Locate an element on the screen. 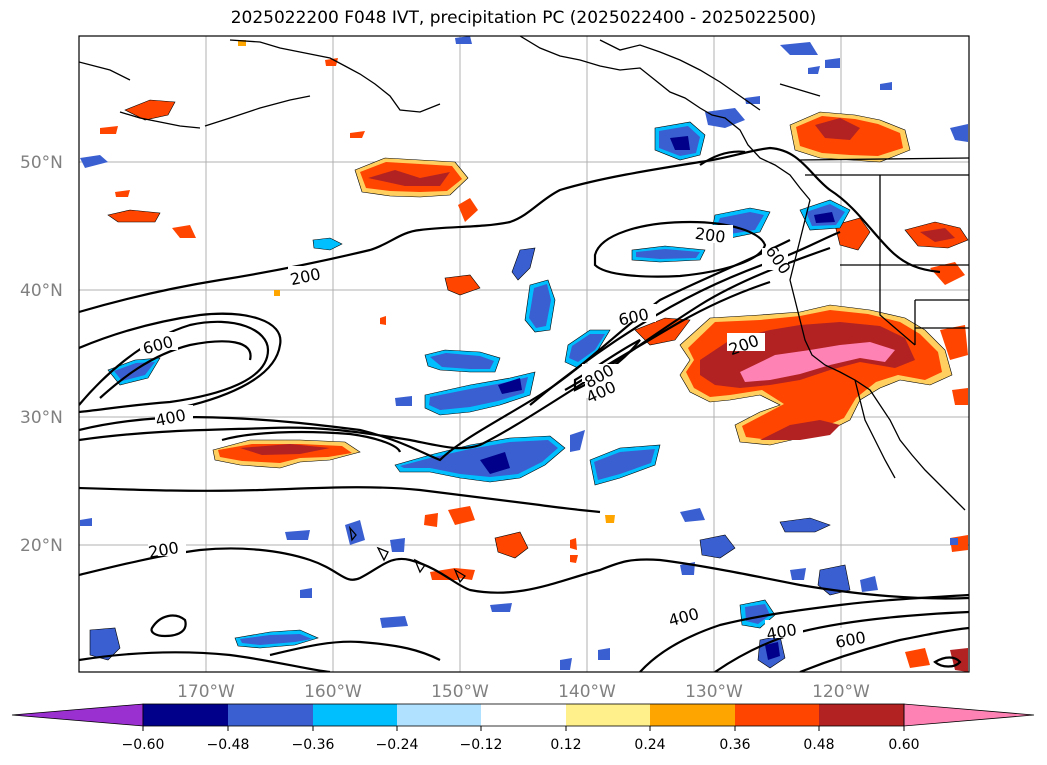 The image size is (1047, 765). colorbar-tick-label: 0.24 is located at coordinates (649, 745).